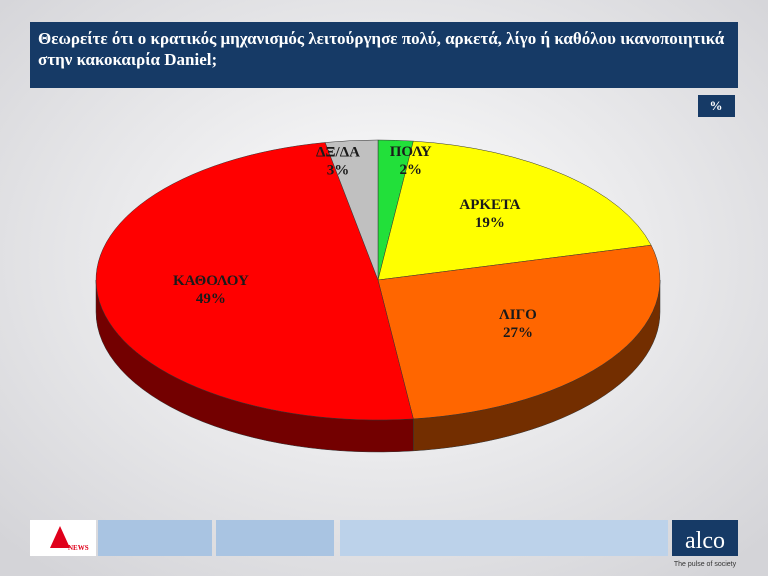  Describe the element at coordinates (705, 541) in the screenshot. I see `brand: alco` at that location.